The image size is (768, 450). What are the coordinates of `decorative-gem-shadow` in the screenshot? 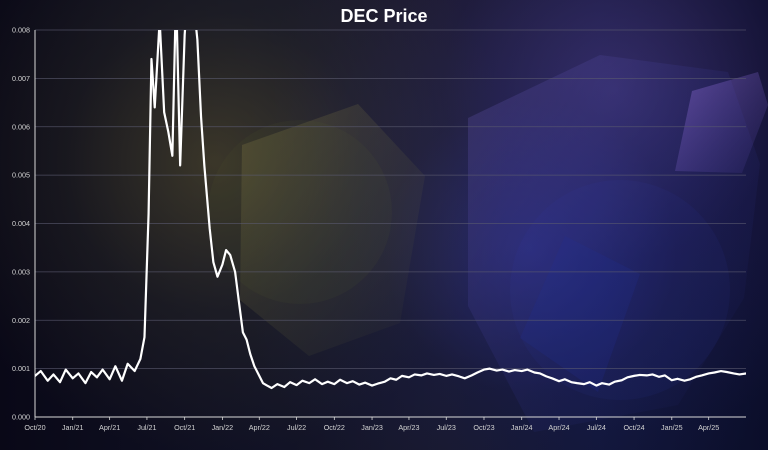 It's located at (580, 314).